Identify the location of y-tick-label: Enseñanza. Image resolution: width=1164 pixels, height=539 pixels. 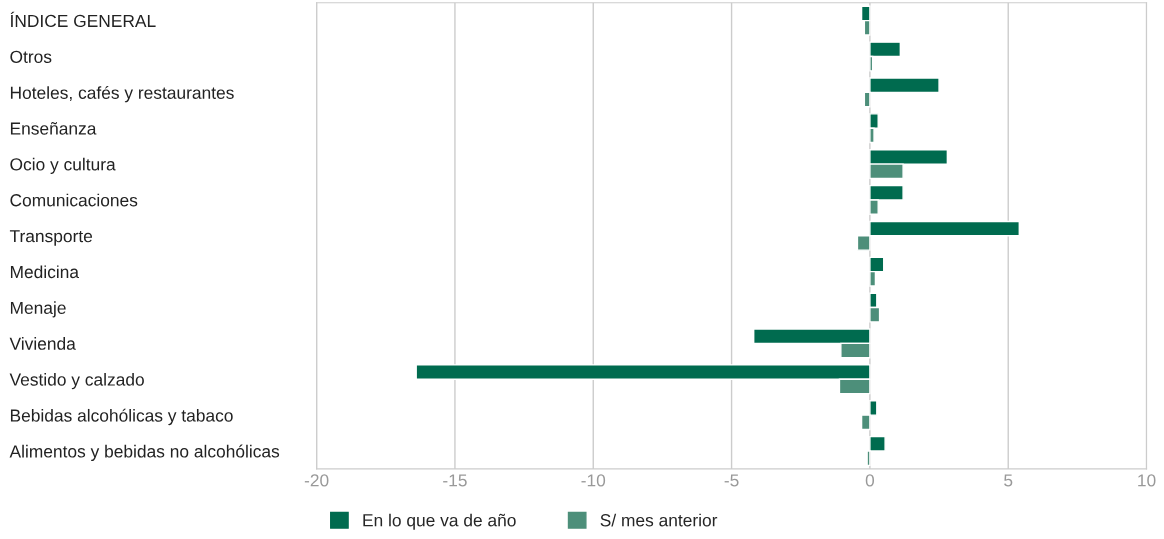
(53, 128).